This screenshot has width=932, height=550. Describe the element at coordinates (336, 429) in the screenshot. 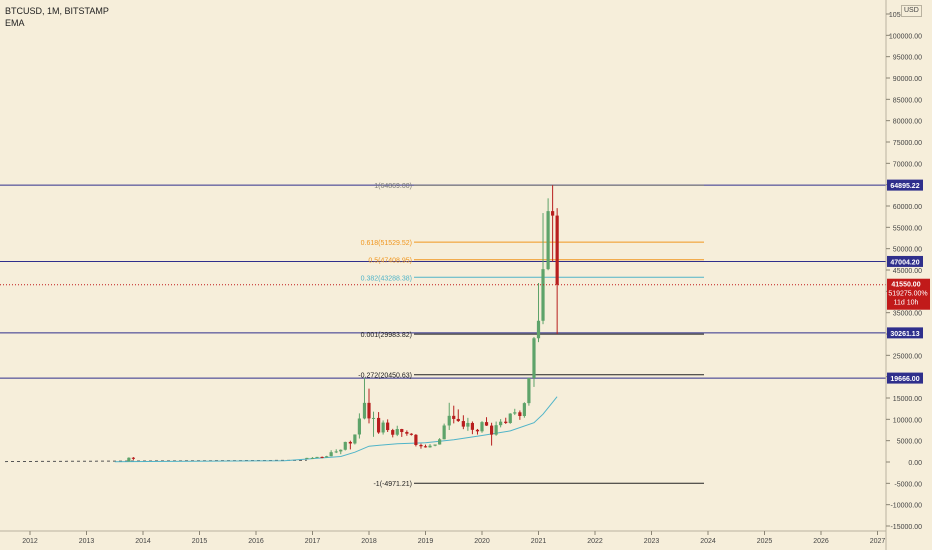

I see `ema-layer` at that location.